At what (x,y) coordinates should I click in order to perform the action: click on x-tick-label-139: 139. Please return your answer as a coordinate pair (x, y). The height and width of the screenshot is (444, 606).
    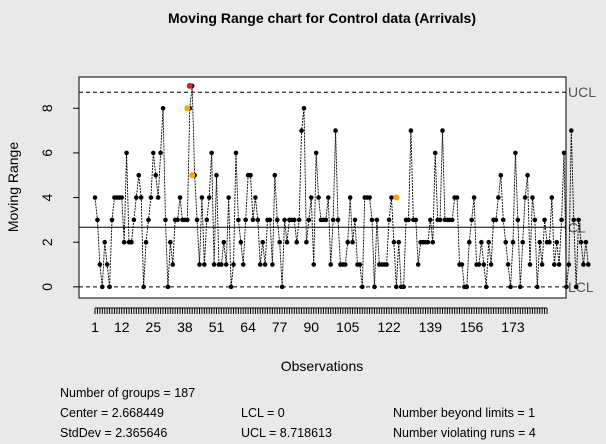
    Looking at the image, I should click on (431, 327).